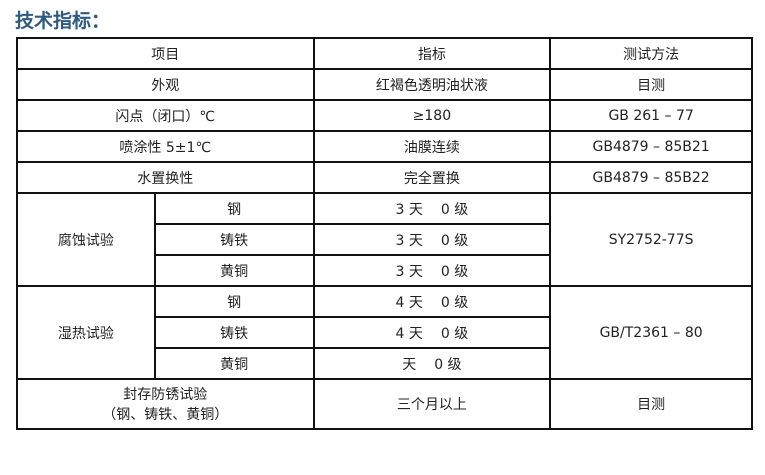 The image size is (765, 475). Describe the element at coordinates (165, 115) in the screenshot. I see `item-cell: 闪点（闭口）℃` at that location.